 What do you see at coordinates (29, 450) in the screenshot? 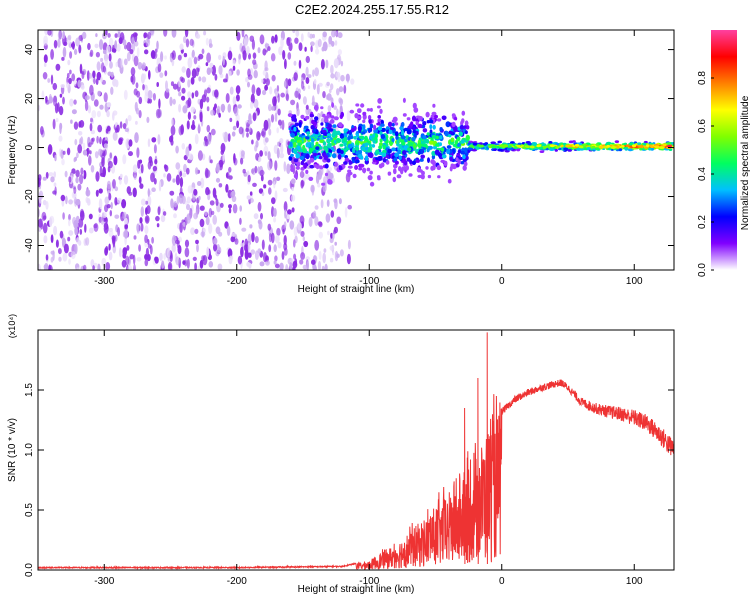
I see `y-tick-label: 1.0` at bounding box center [29, 450].